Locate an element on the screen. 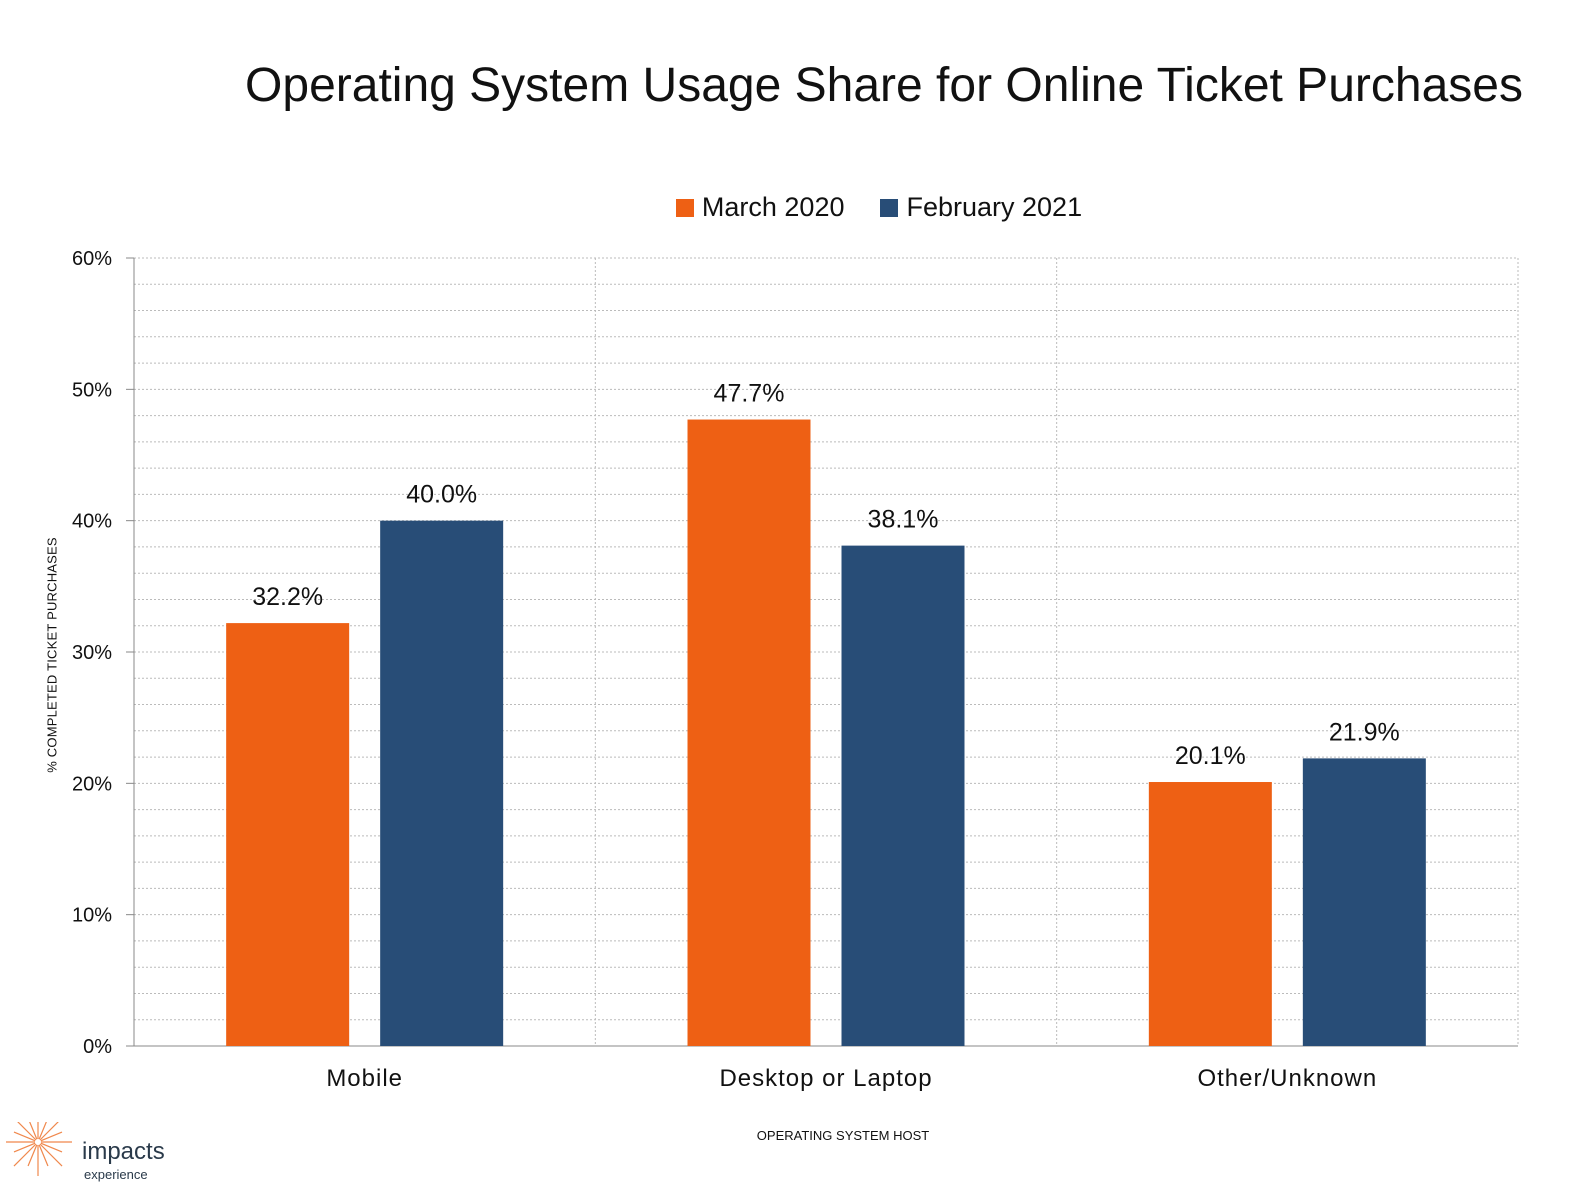 This screenshot has width=1588, height=1202. legend-item-march-2020: March 2020 is located at coordinates (760, 207).